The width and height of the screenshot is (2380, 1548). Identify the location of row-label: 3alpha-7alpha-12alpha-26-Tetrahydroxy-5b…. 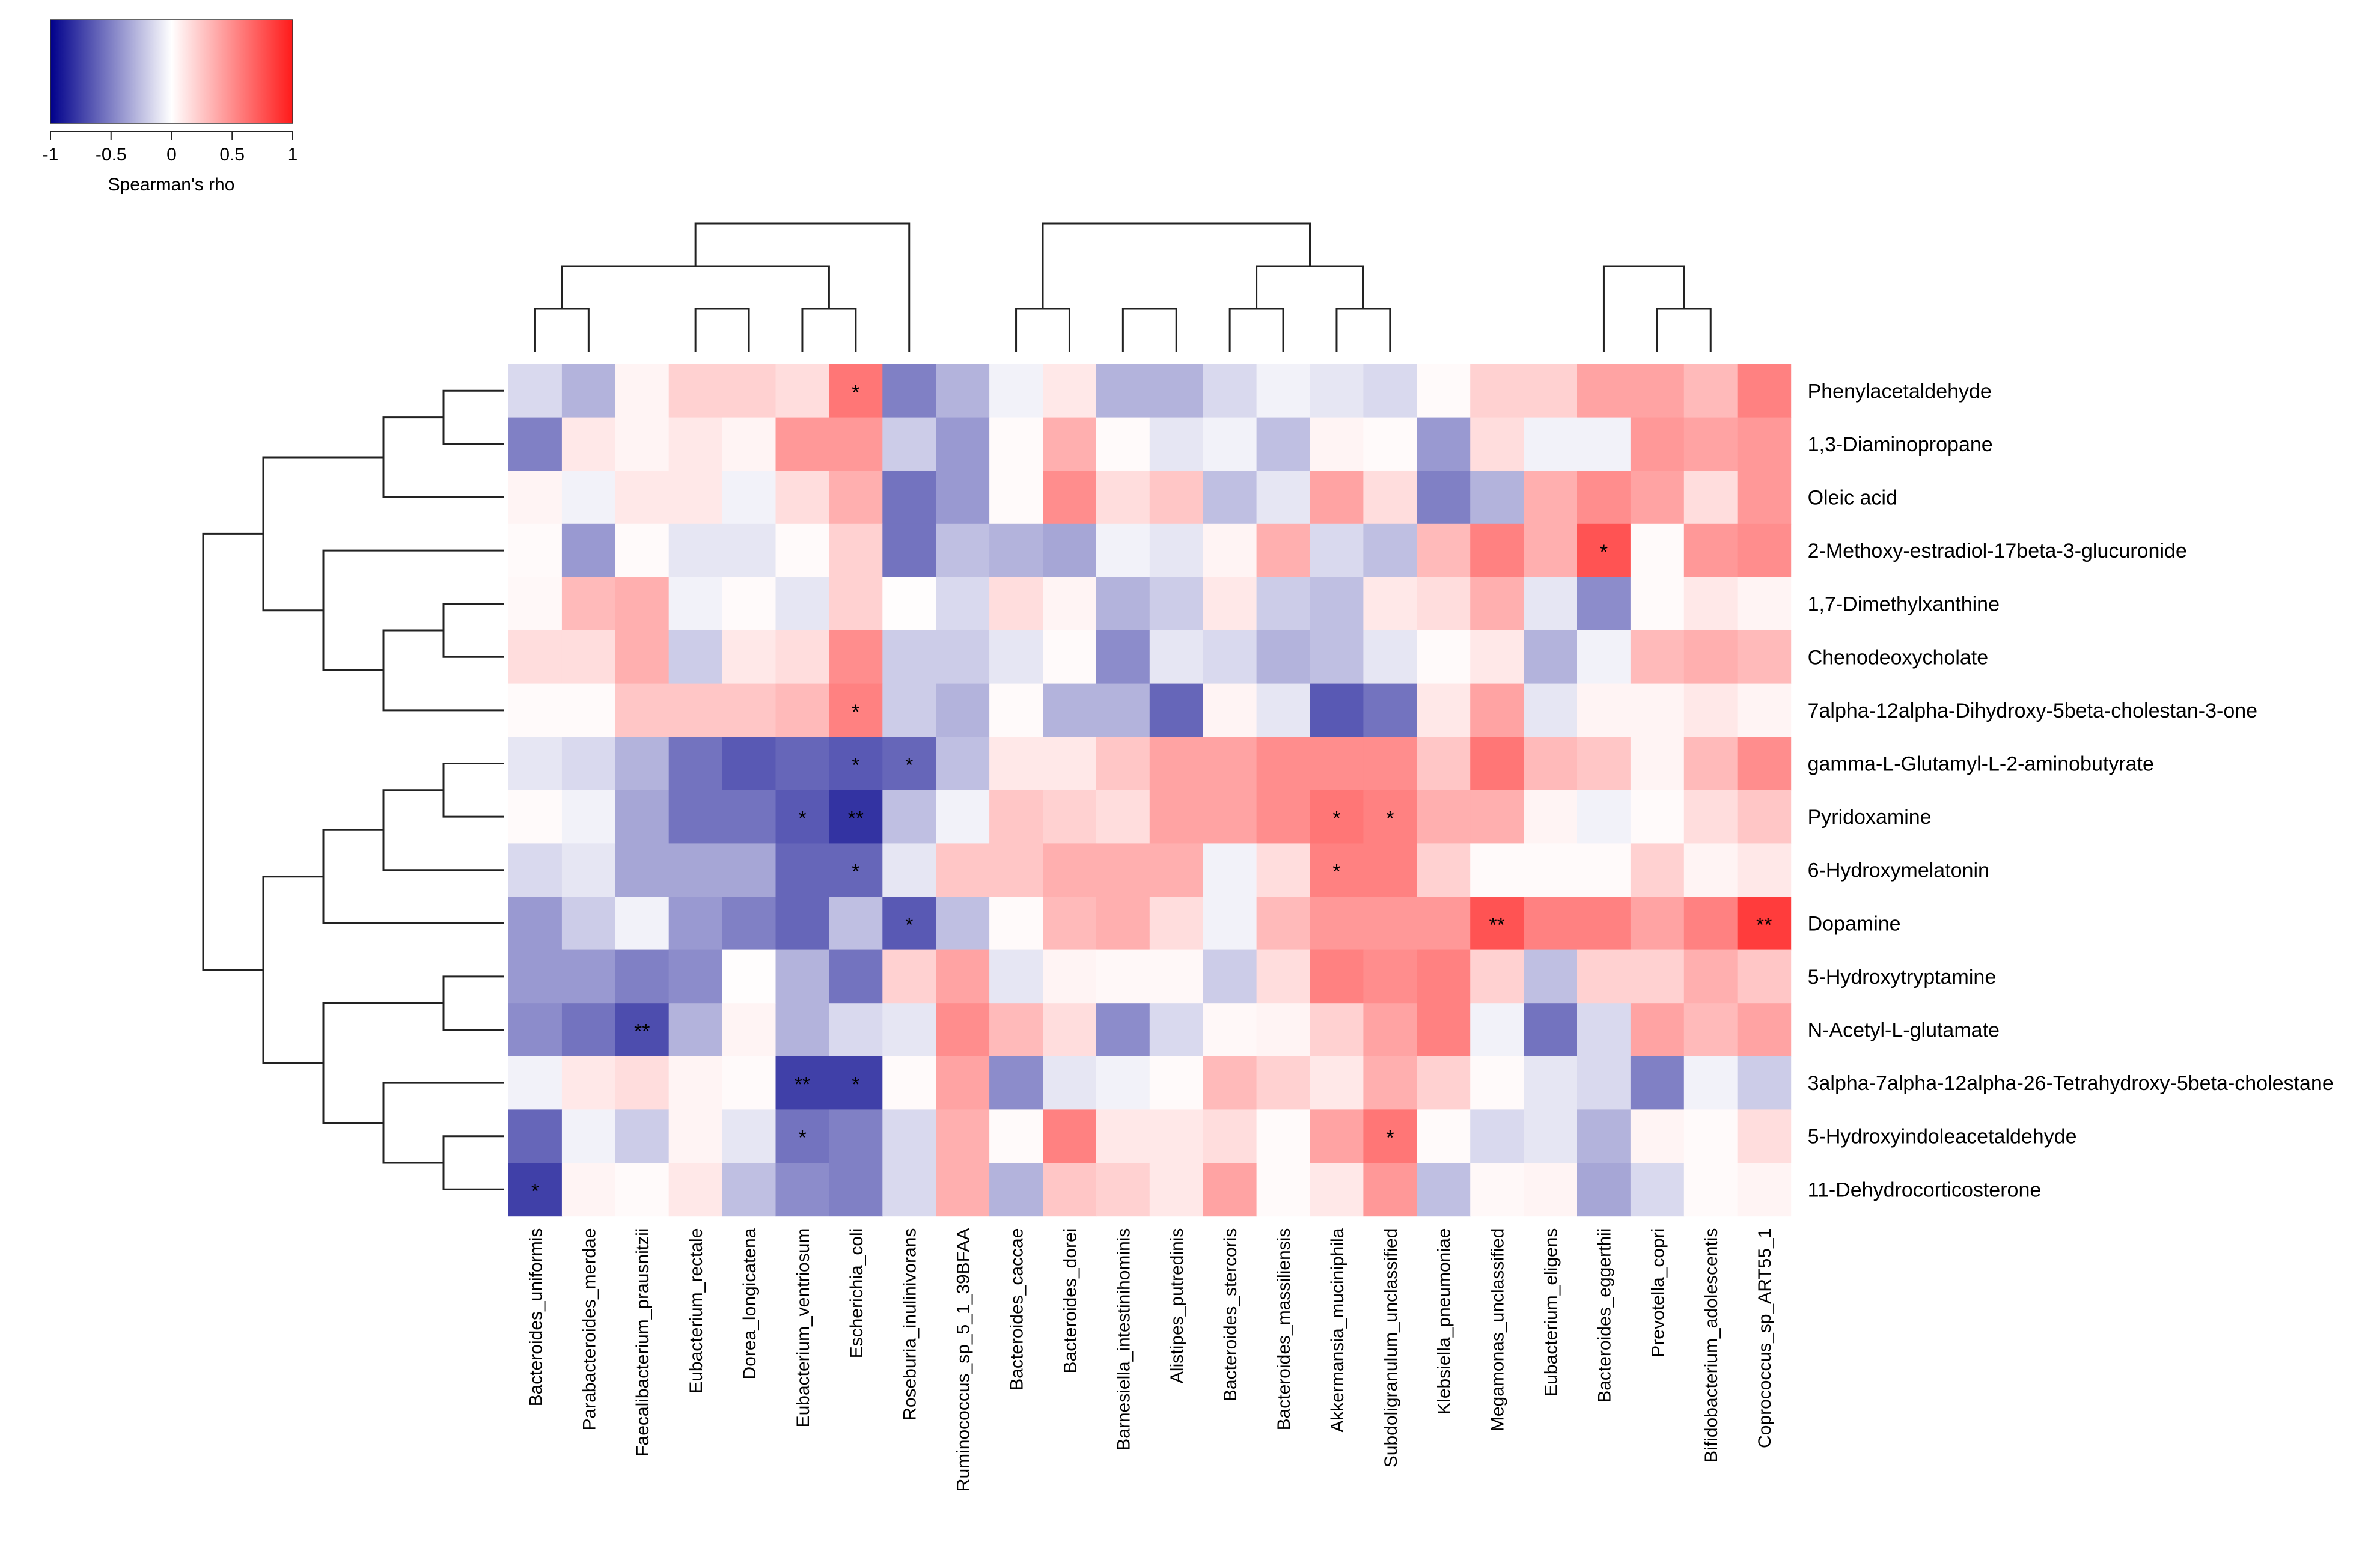
(2071, 1083).